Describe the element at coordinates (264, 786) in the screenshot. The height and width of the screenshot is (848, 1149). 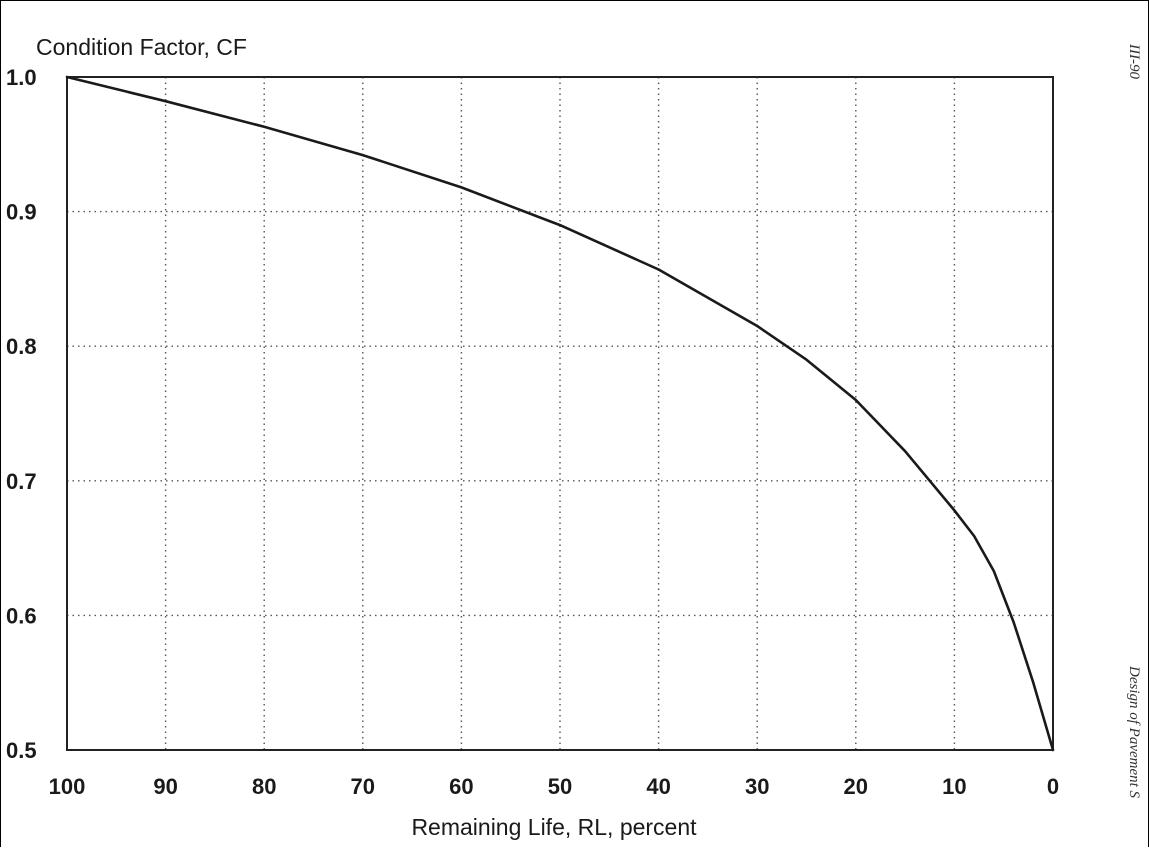
I see `x-tick-label: 80` at that location.